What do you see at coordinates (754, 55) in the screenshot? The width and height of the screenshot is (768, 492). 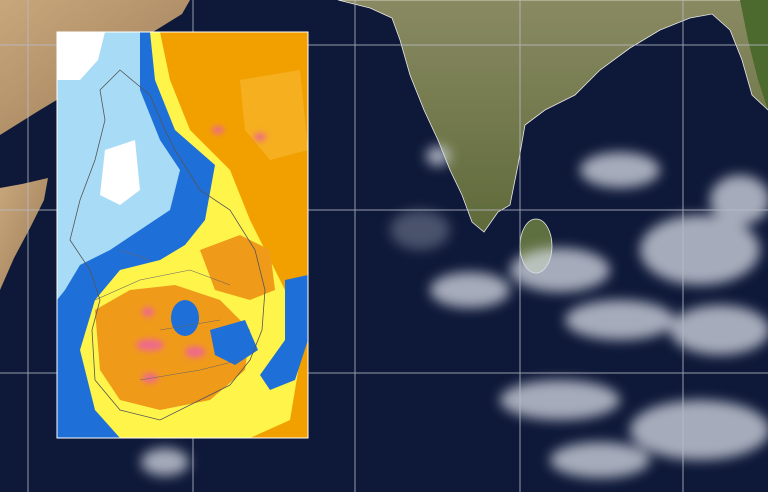 I see `land-burma` at bounding box center [754, 55].